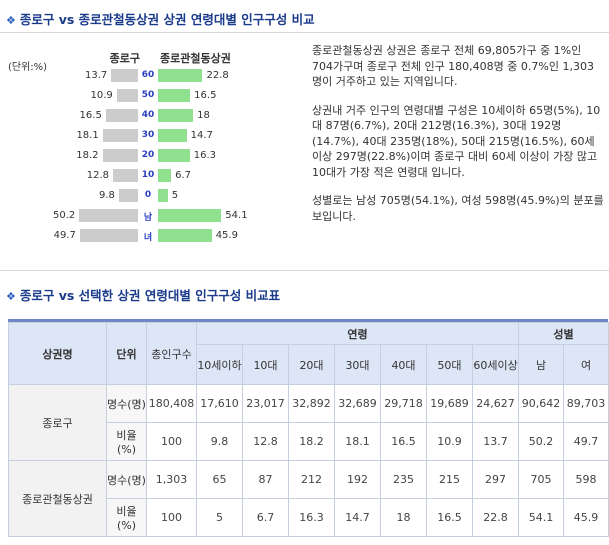 The width and height of the screenshot is (609, 545). Describe the element at coordinates (311, 517) in the screenshot. I see `table-cell: 16.3` at that location.